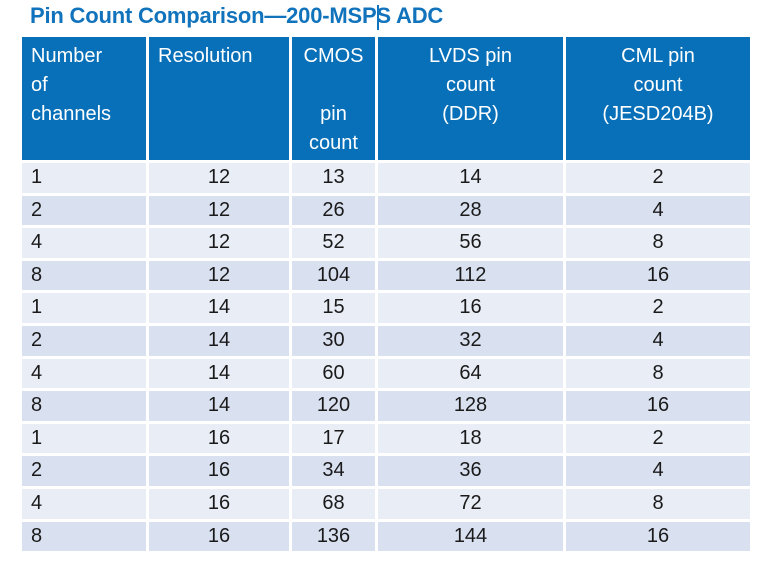 This screenshot has width=770, height=574. What do you see at coordinates (333, 536) in the screenshot?
I see `table-cell: 136` at bounding box center [333, 536].